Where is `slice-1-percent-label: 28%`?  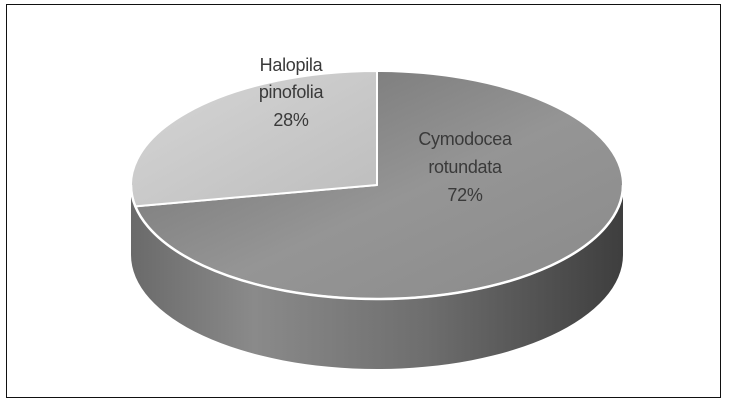 slice-1-percent-label: 28% is located at coordinates (290, 120).